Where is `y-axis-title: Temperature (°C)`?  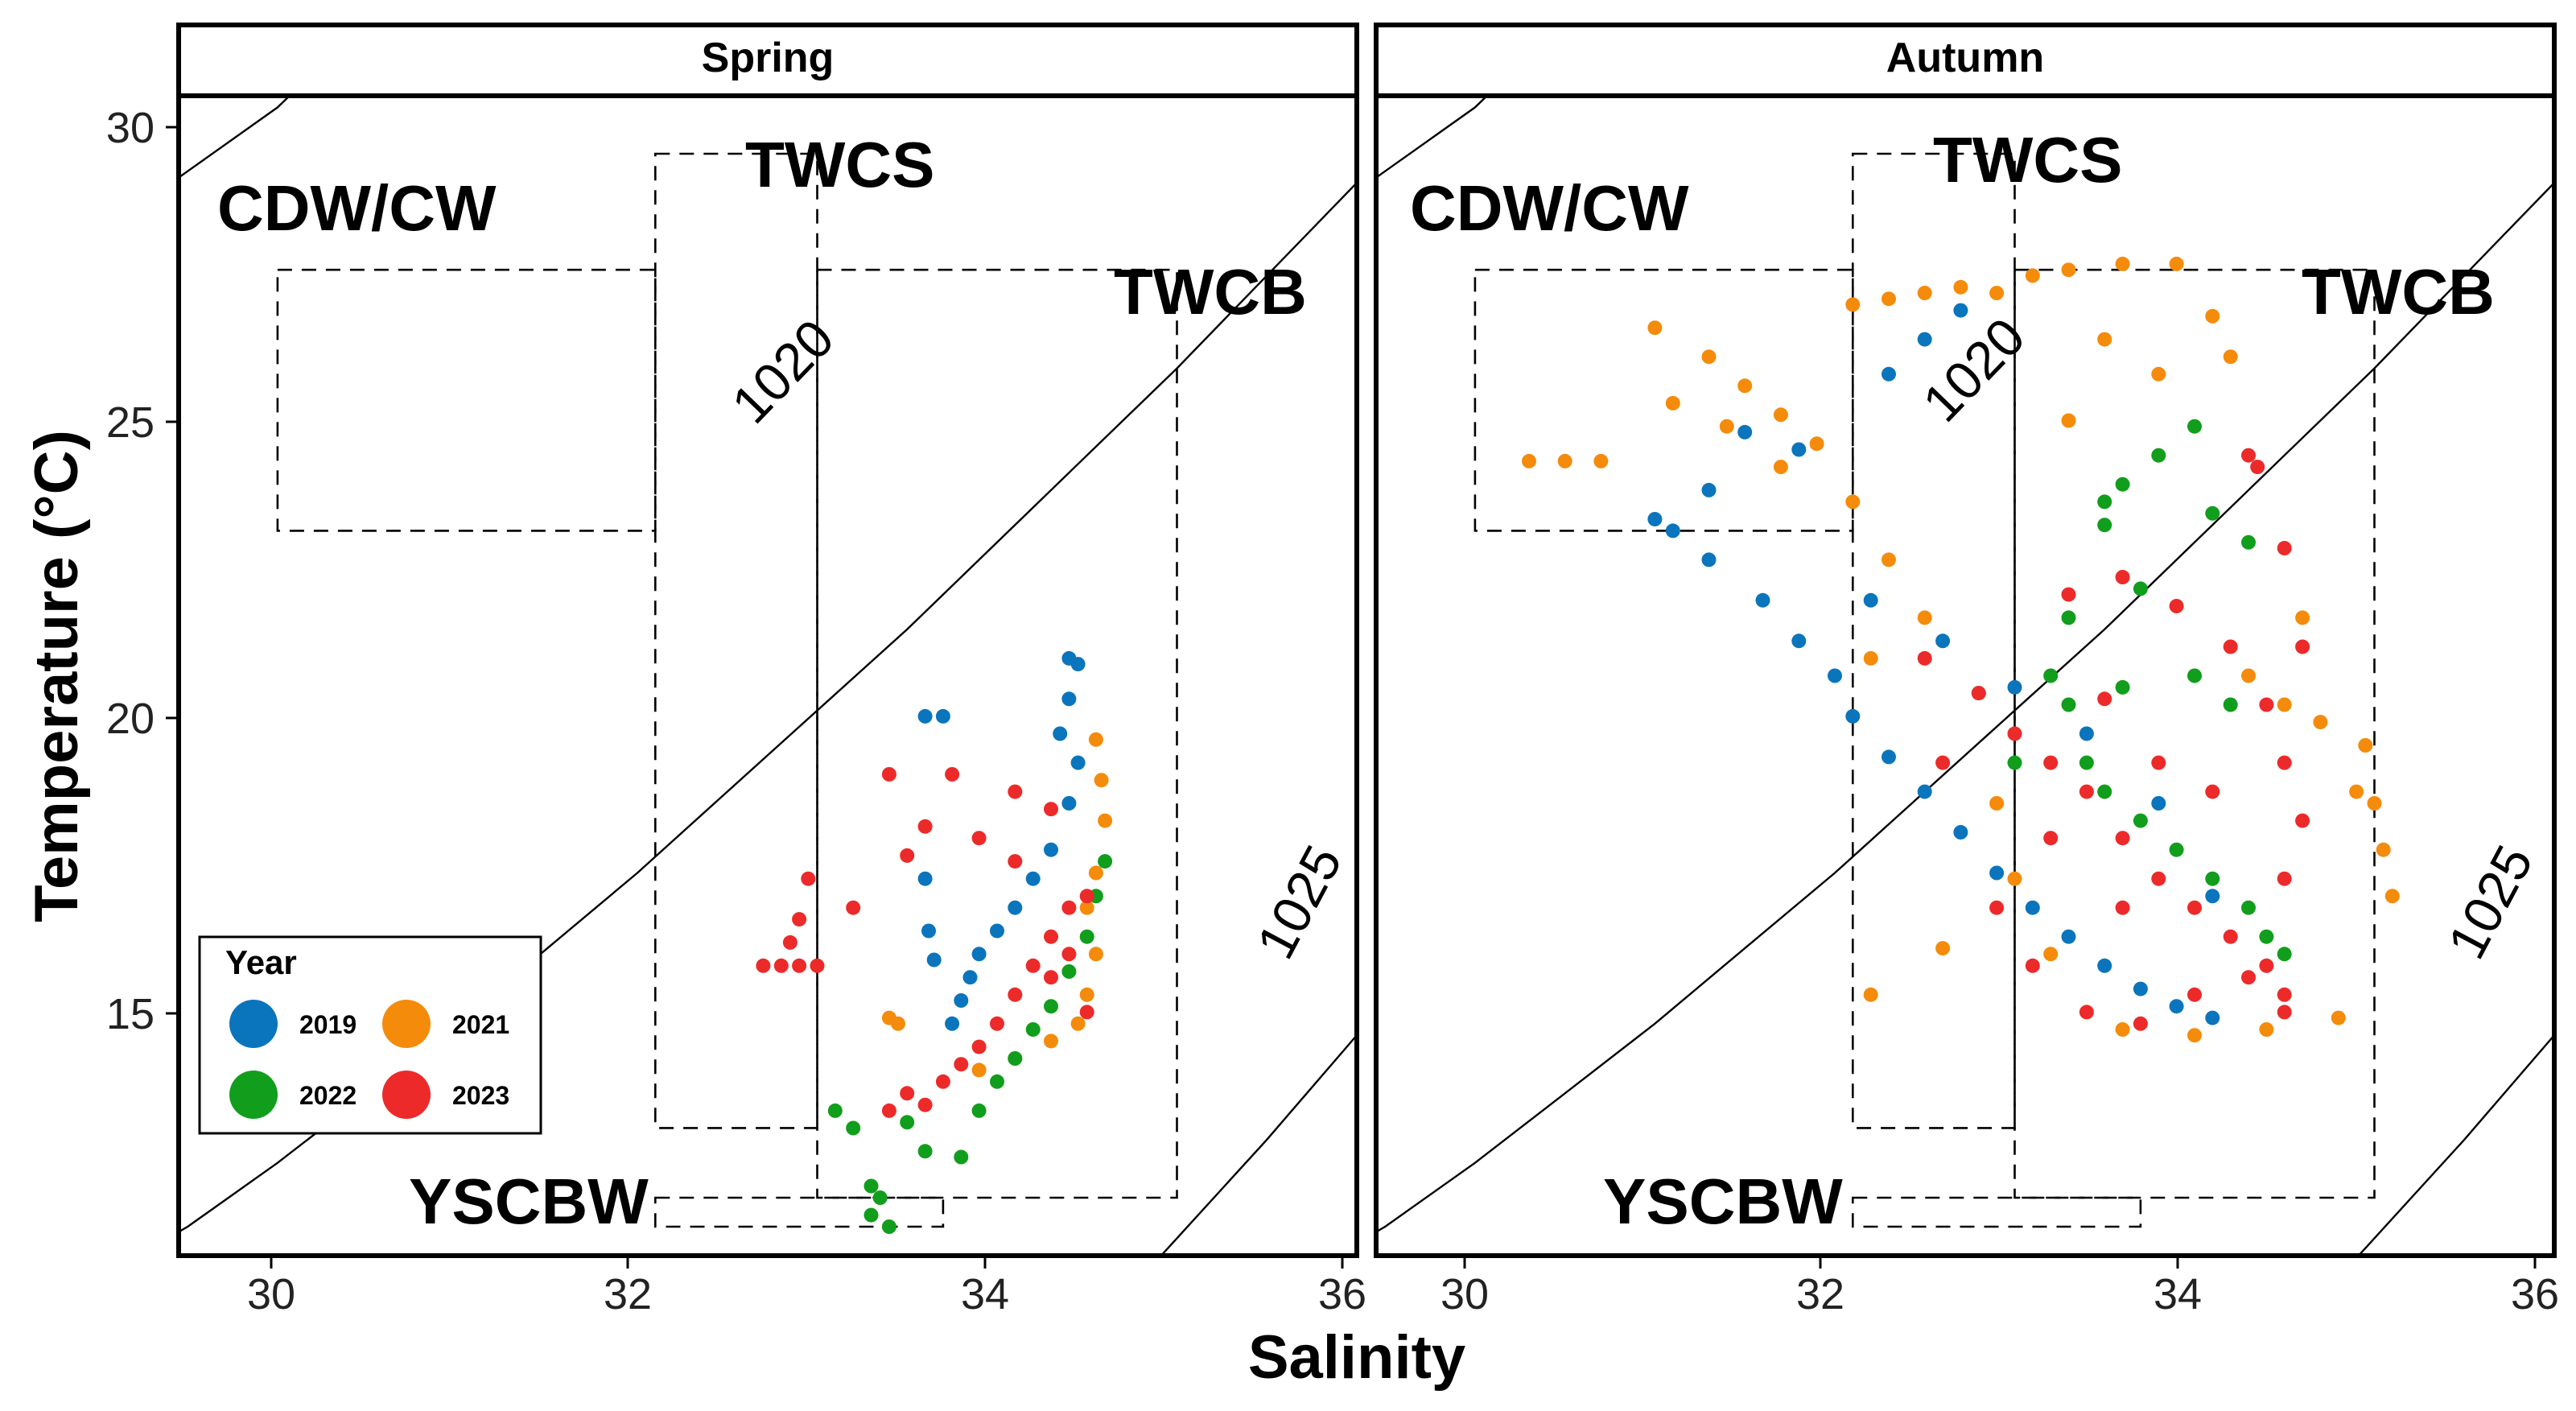 y-axis-title: Temperature (°C) is located at coordinates (57, 676).